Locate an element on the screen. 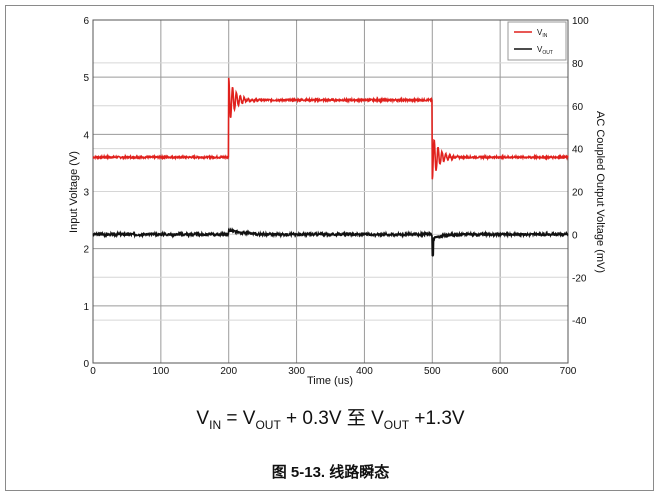 This screenshot has height=496, width=661. cond-part3: + 0.3V 至 V is located at coordinates (332, 418).